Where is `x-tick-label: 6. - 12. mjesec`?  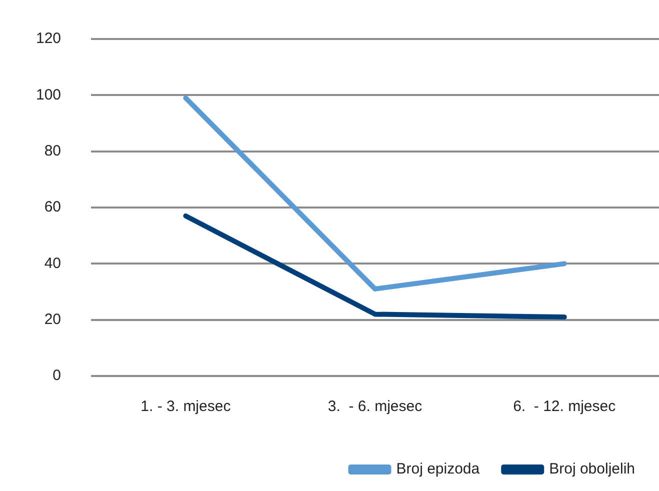 x-tick-label: 6. - 12. mjesec is located at coordinates (564, 407).